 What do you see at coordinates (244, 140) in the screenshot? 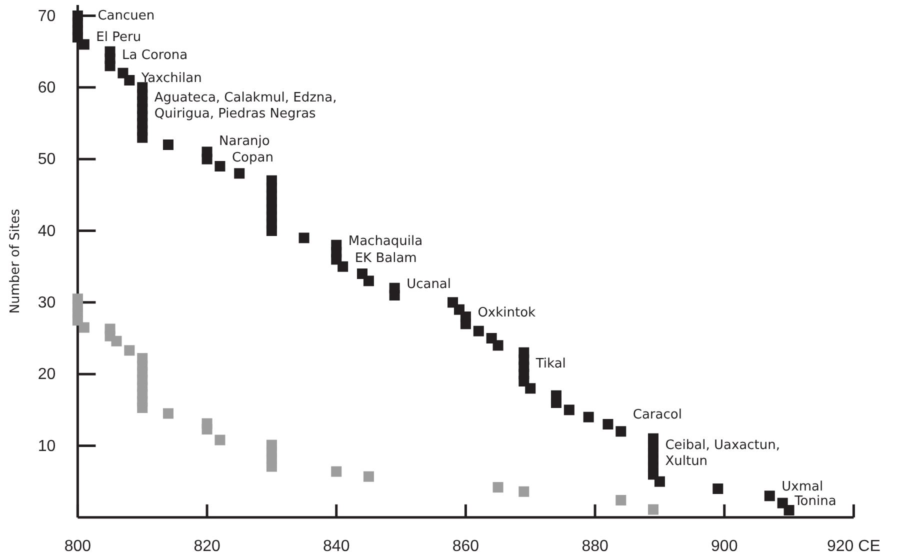
I see `annotation: Naranjo` at bounding box center [244, 140].